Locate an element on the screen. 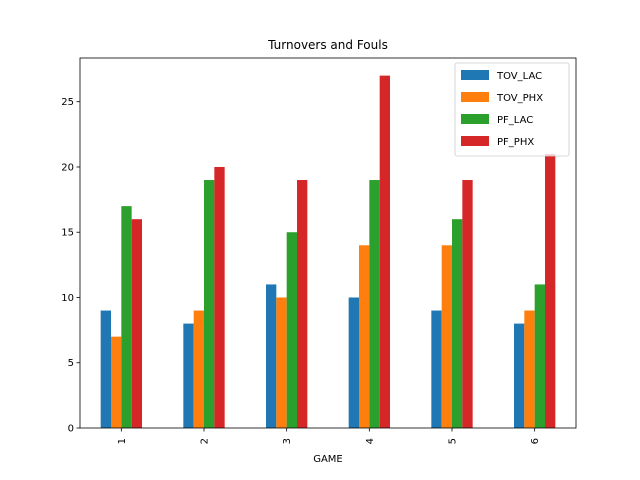 The height and width of the screenshot is (480, 640). legend-label-pf-phx: PF_PHX is located at coordinates (515, 142).